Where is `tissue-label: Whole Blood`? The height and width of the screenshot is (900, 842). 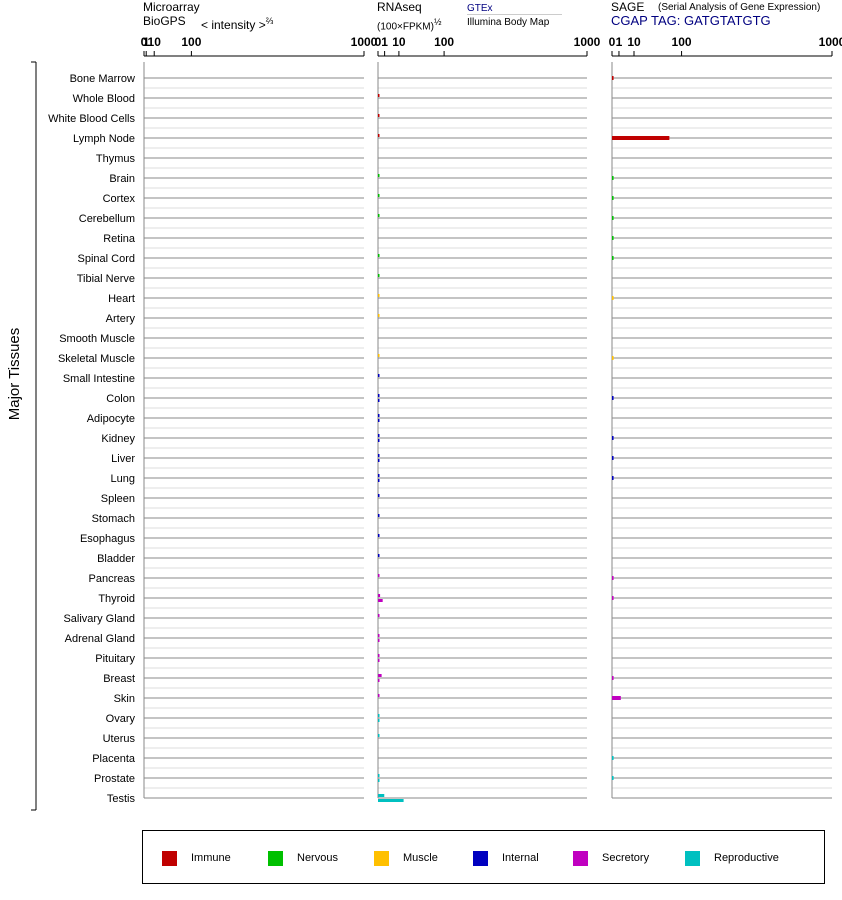
tissue-label: Whole Blood is located at coordinates (104, 99).